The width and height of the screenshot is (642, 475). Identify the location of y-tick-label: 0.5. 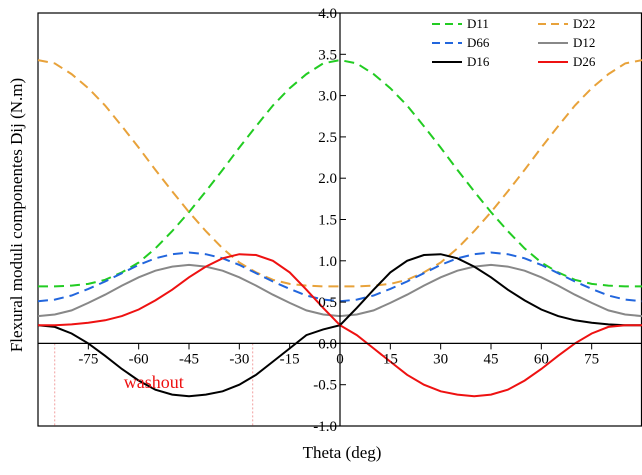
(327, 303).